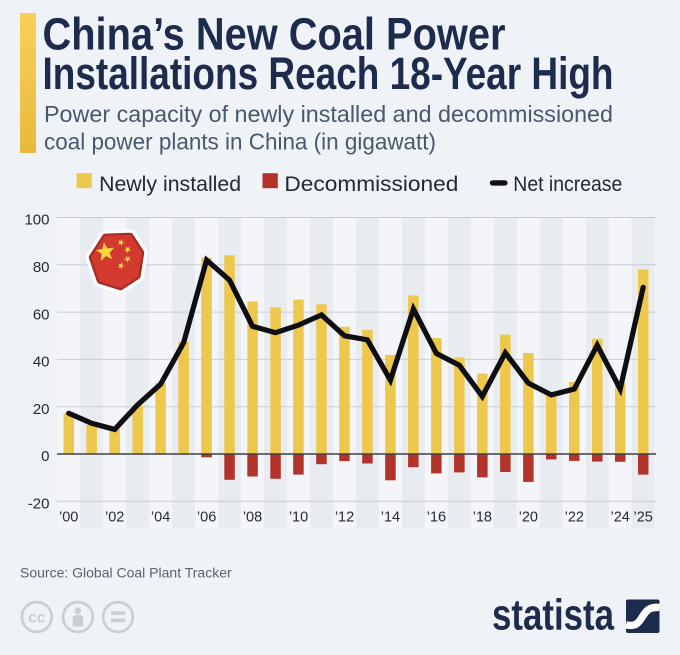 This screenshot has height=655, width=680. Describe the element at coordinates (126, 573) in the screenshot. I see `svg-text:Source: Global Coal Plant Trac: Source: Global Coal Plant Tracker` at that location.